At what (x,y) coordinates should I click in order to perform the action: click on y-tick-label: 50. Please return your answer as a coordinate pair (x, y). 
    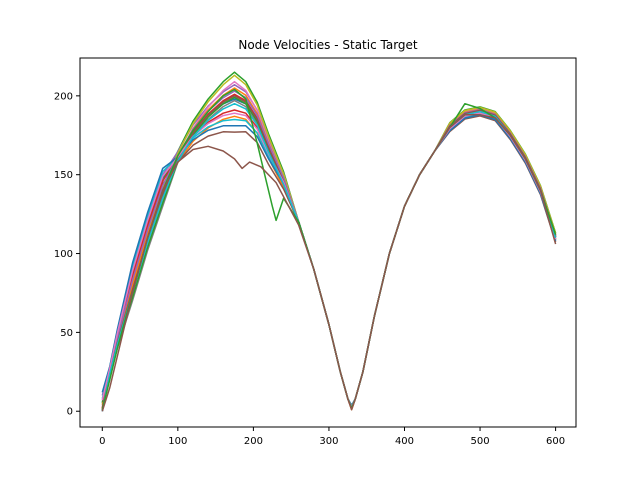
    Looking at the image, I should click on (66, 333).